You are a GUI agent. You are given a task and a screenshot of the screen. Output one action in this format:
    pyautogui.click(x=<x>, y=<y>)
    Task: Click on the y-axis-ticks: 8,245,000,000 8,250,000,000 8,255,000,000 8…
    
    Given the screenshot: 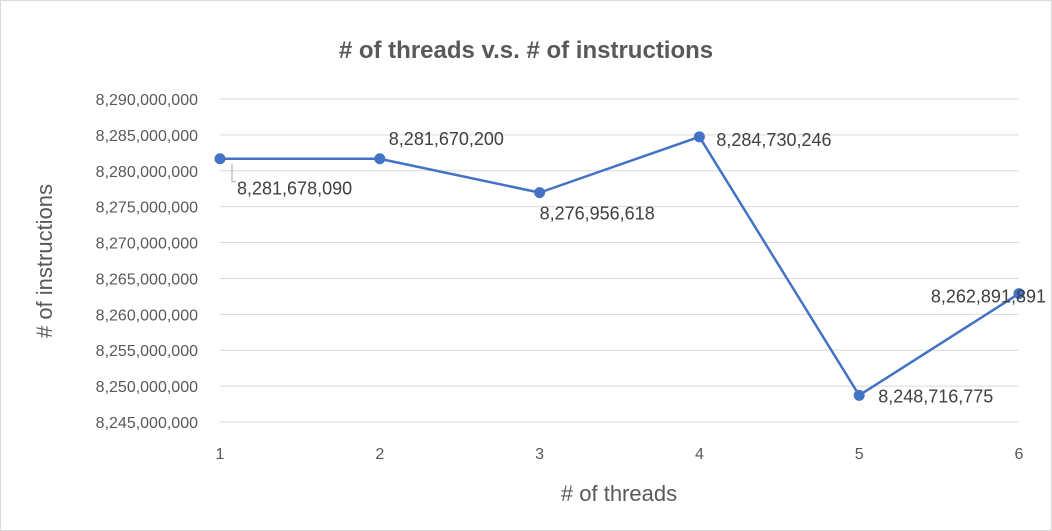 What is the action you would take?
    pyautogui.click(x=147, y=262)
    